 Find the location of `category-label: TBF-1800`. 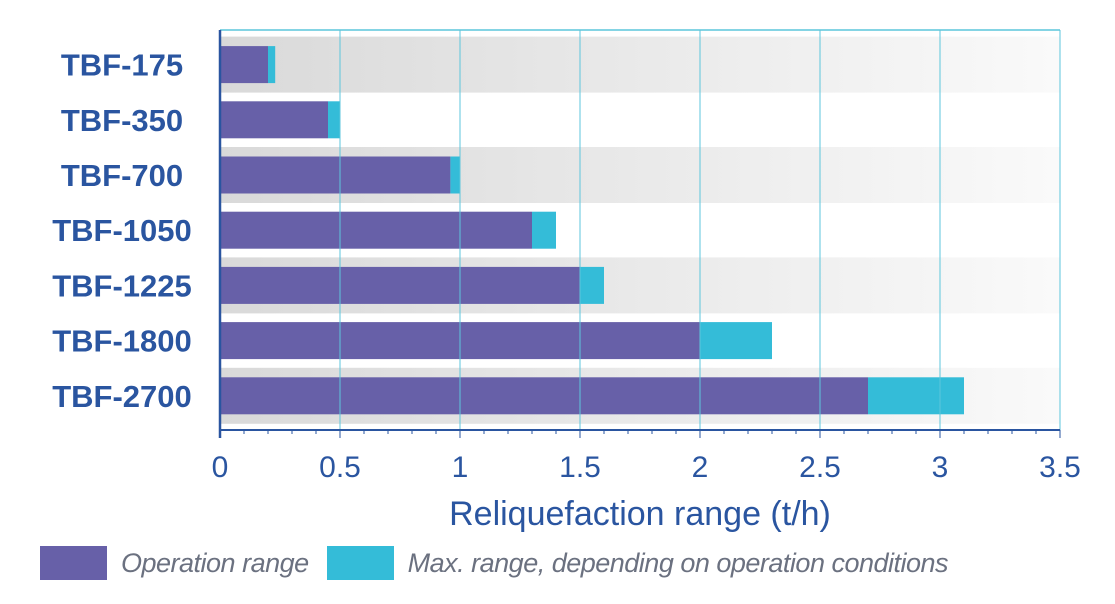

category-label: TBF-1800 is located at coordinates (122, 341).